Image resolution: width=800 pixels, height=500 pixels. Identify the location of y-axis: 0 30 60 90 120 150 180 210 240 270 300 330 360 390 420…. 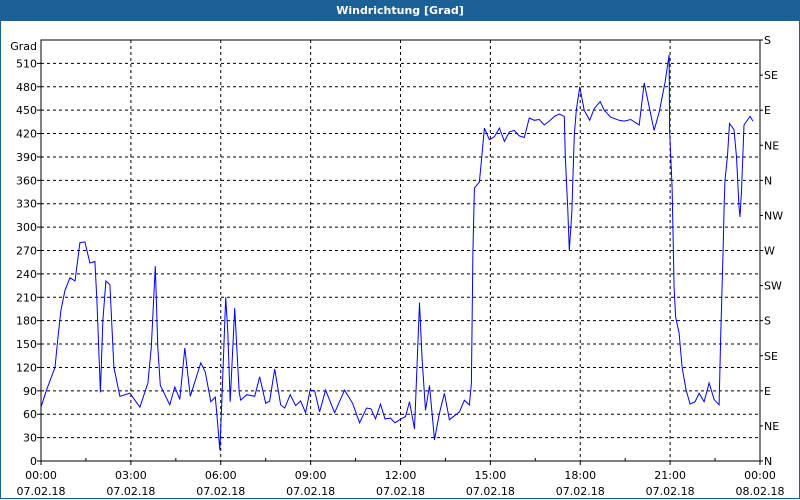
(28, 262).